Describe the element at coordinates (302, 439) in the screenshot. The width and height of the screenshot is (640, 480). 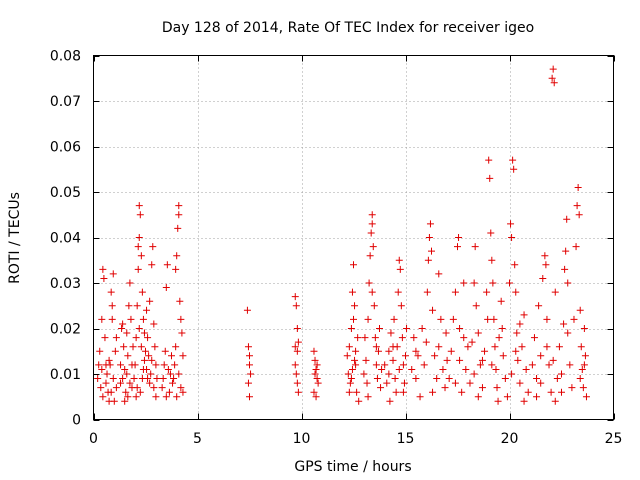
I see `x-tick-label: 10` at that location.